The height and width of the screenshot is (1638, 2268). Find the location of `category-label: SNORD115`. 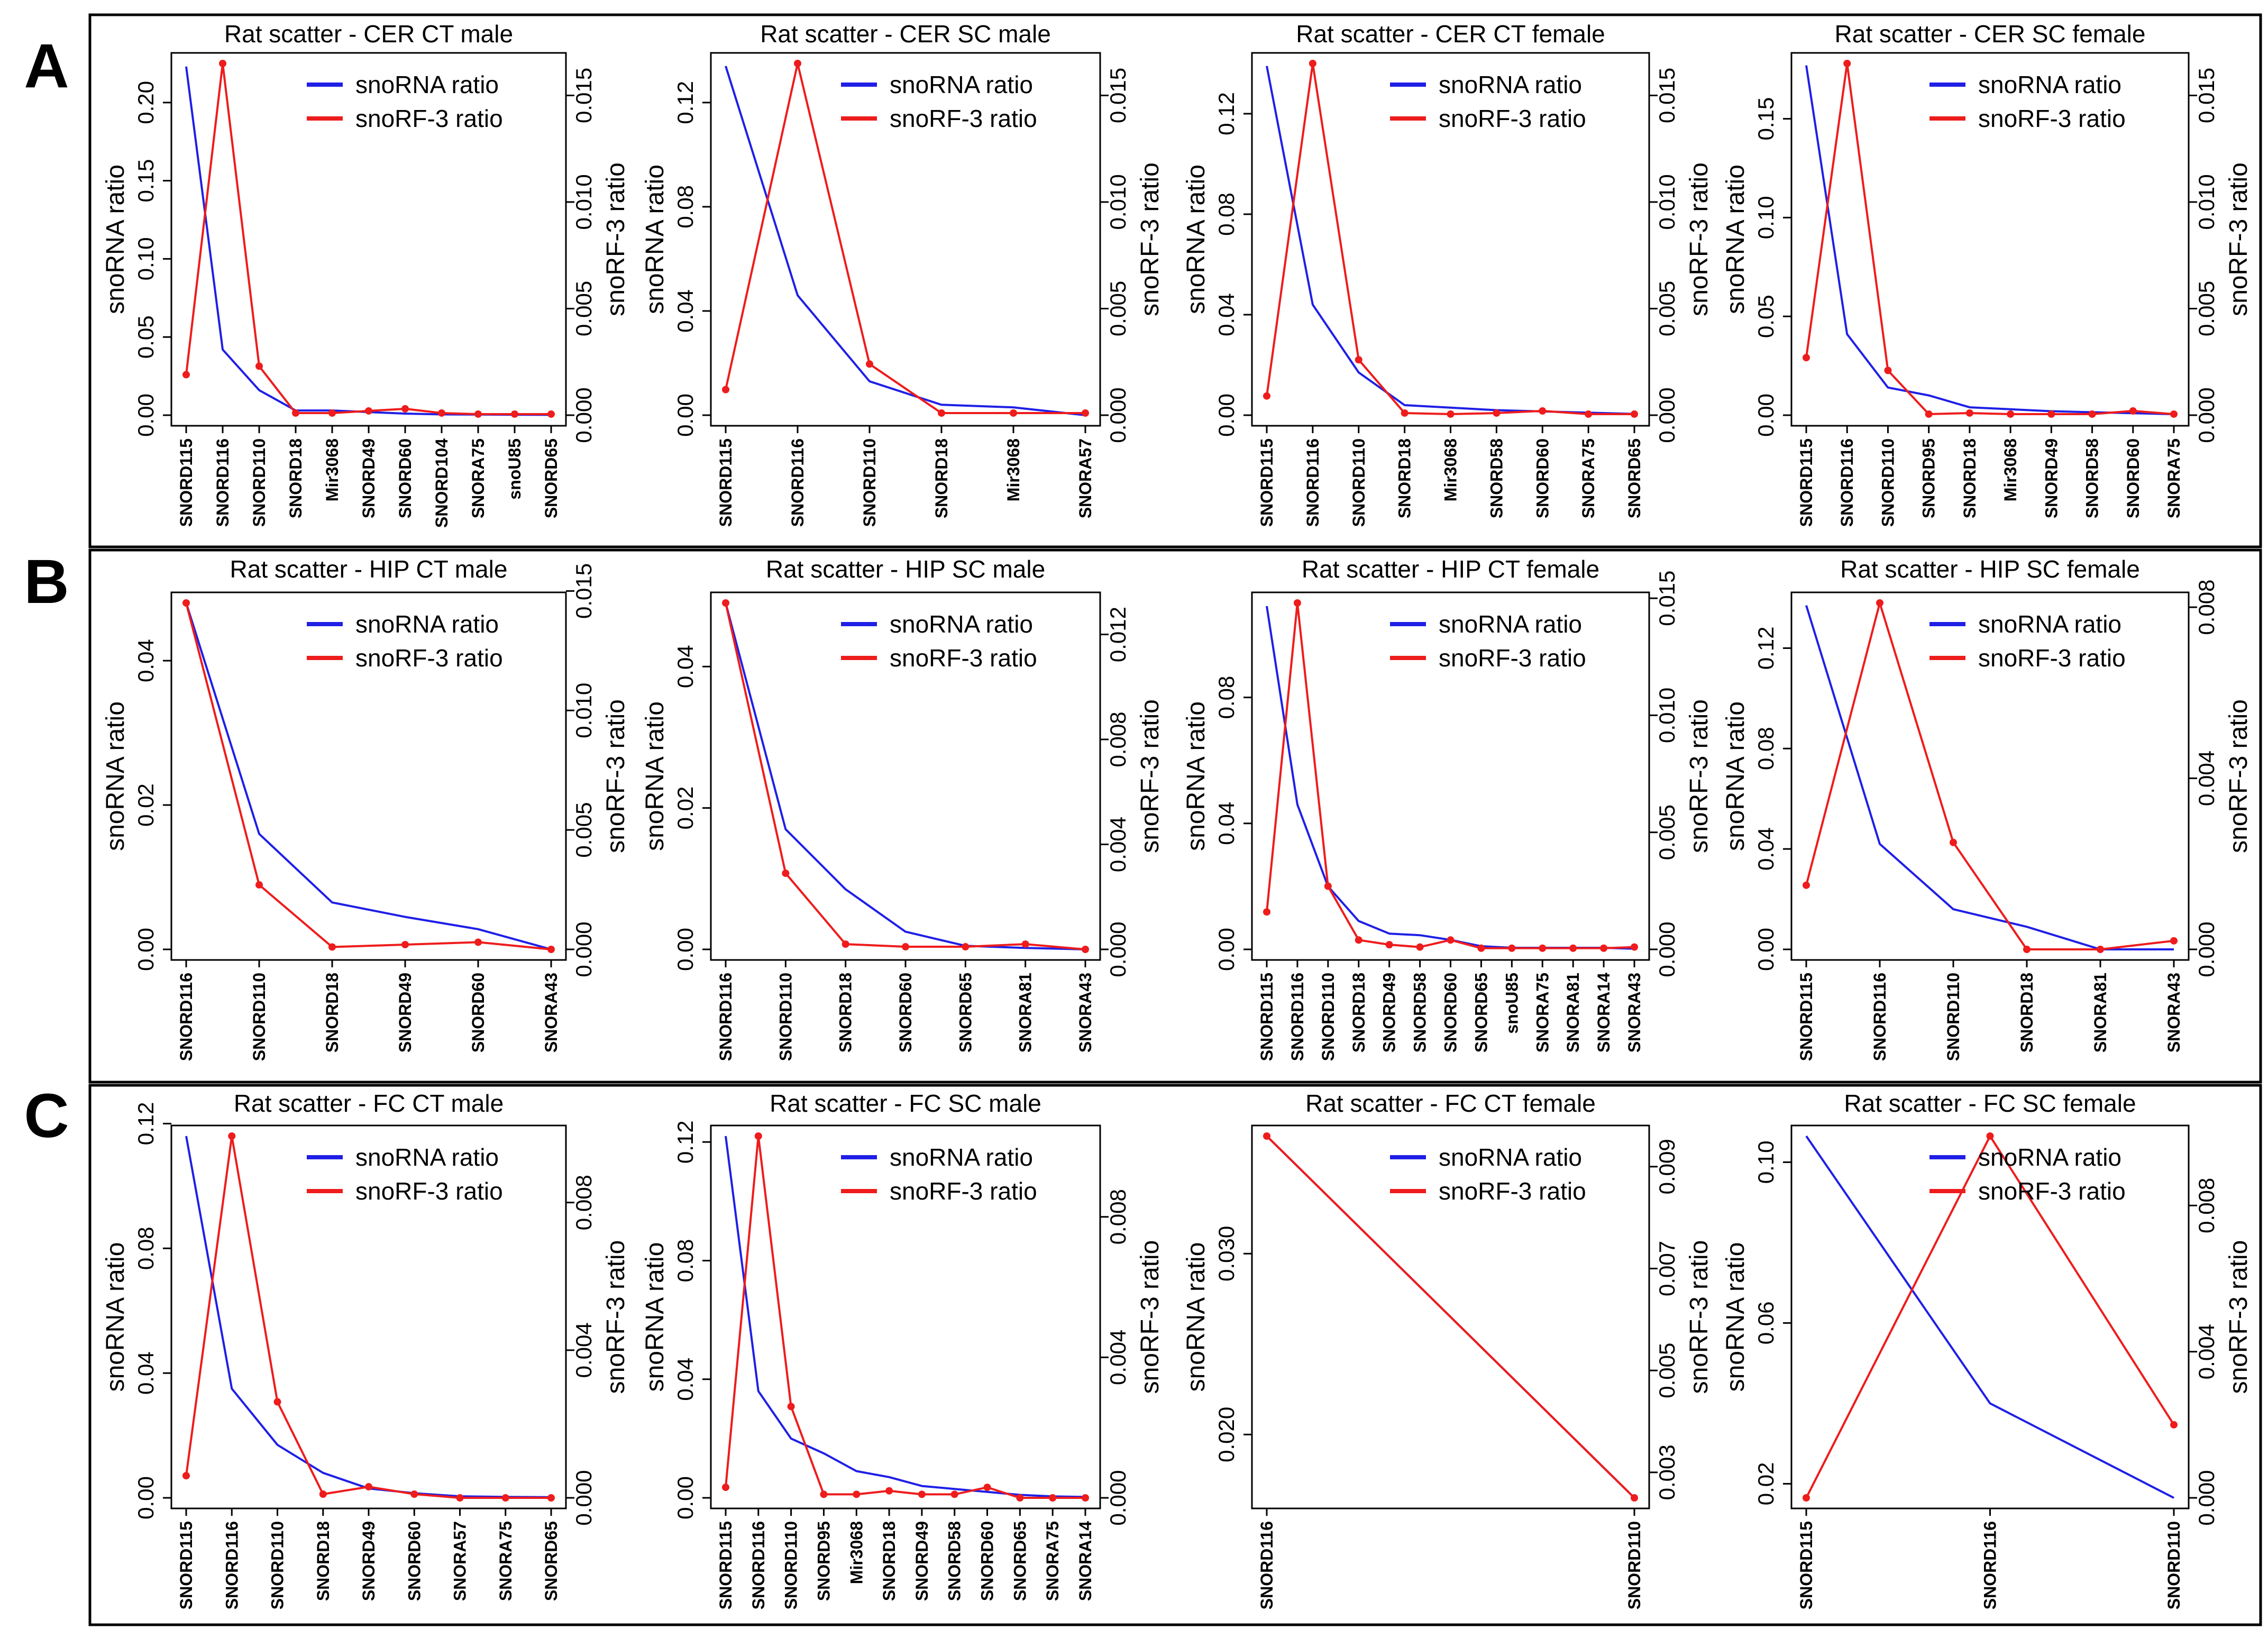

category-label: SNORD115 is located at coordinates (725, 1565).